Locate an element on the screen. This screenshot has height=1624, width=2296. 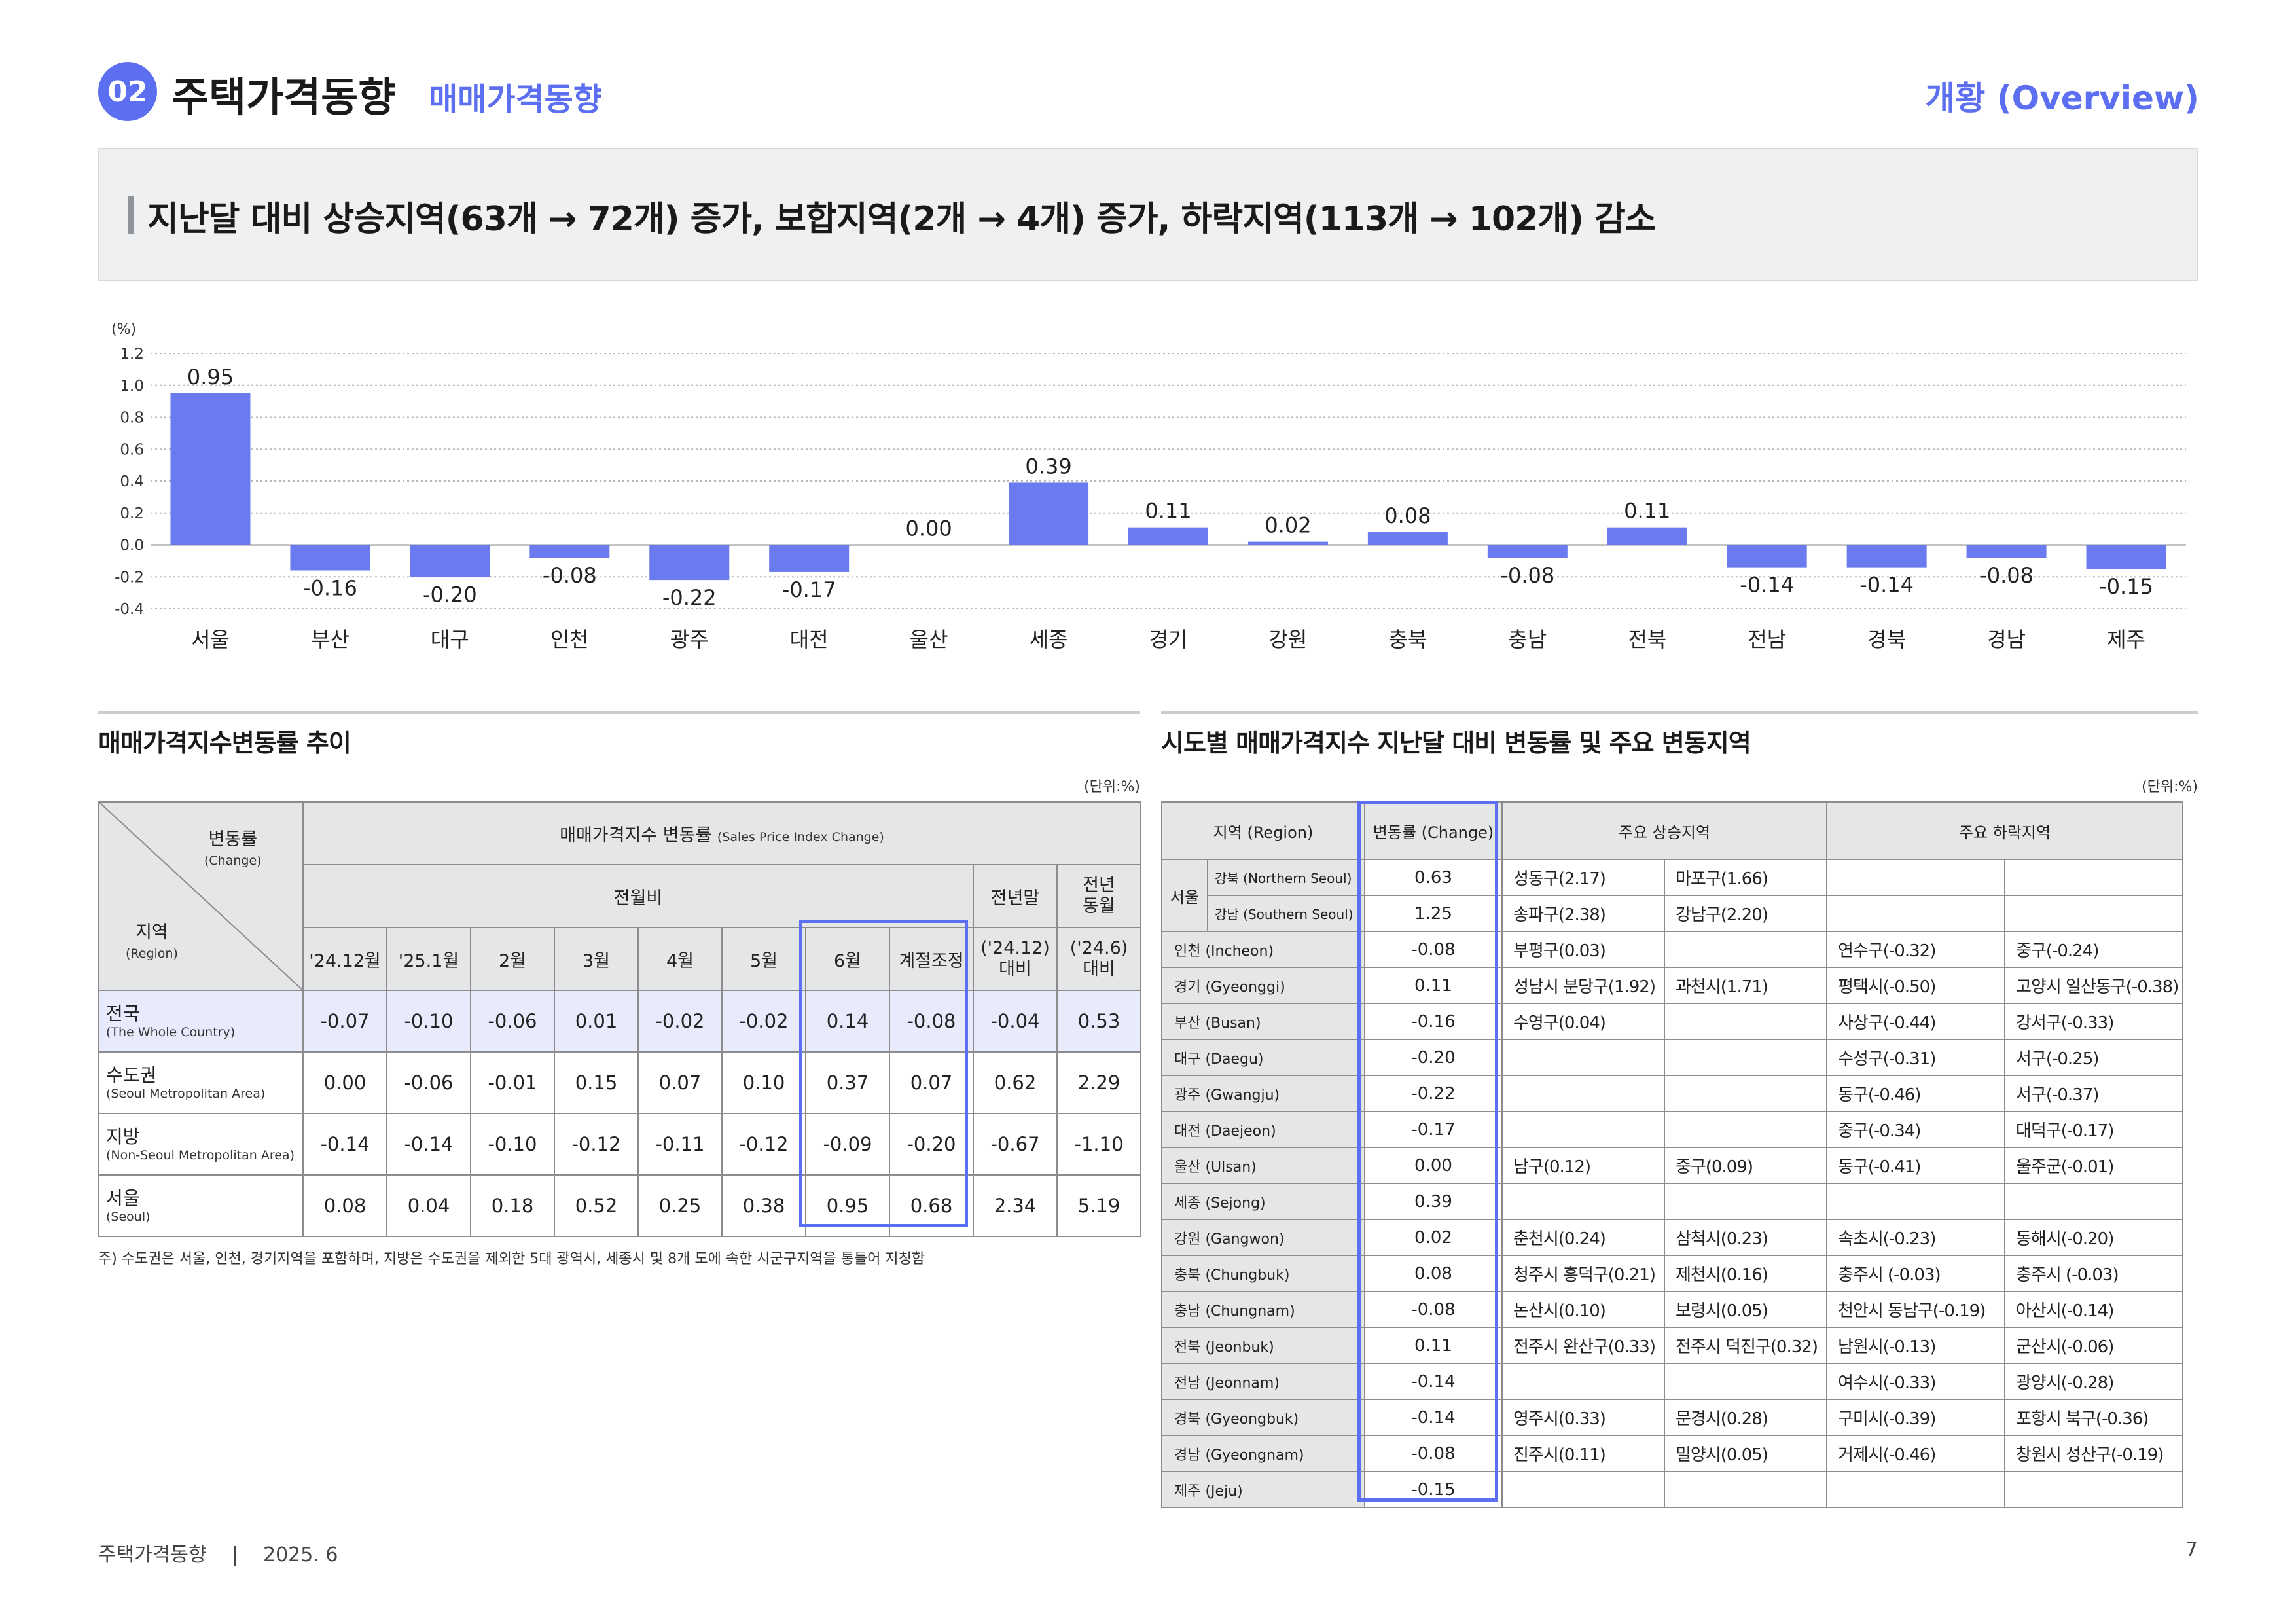
value-cell: -0.14 is located at coordinates (344, 1144).